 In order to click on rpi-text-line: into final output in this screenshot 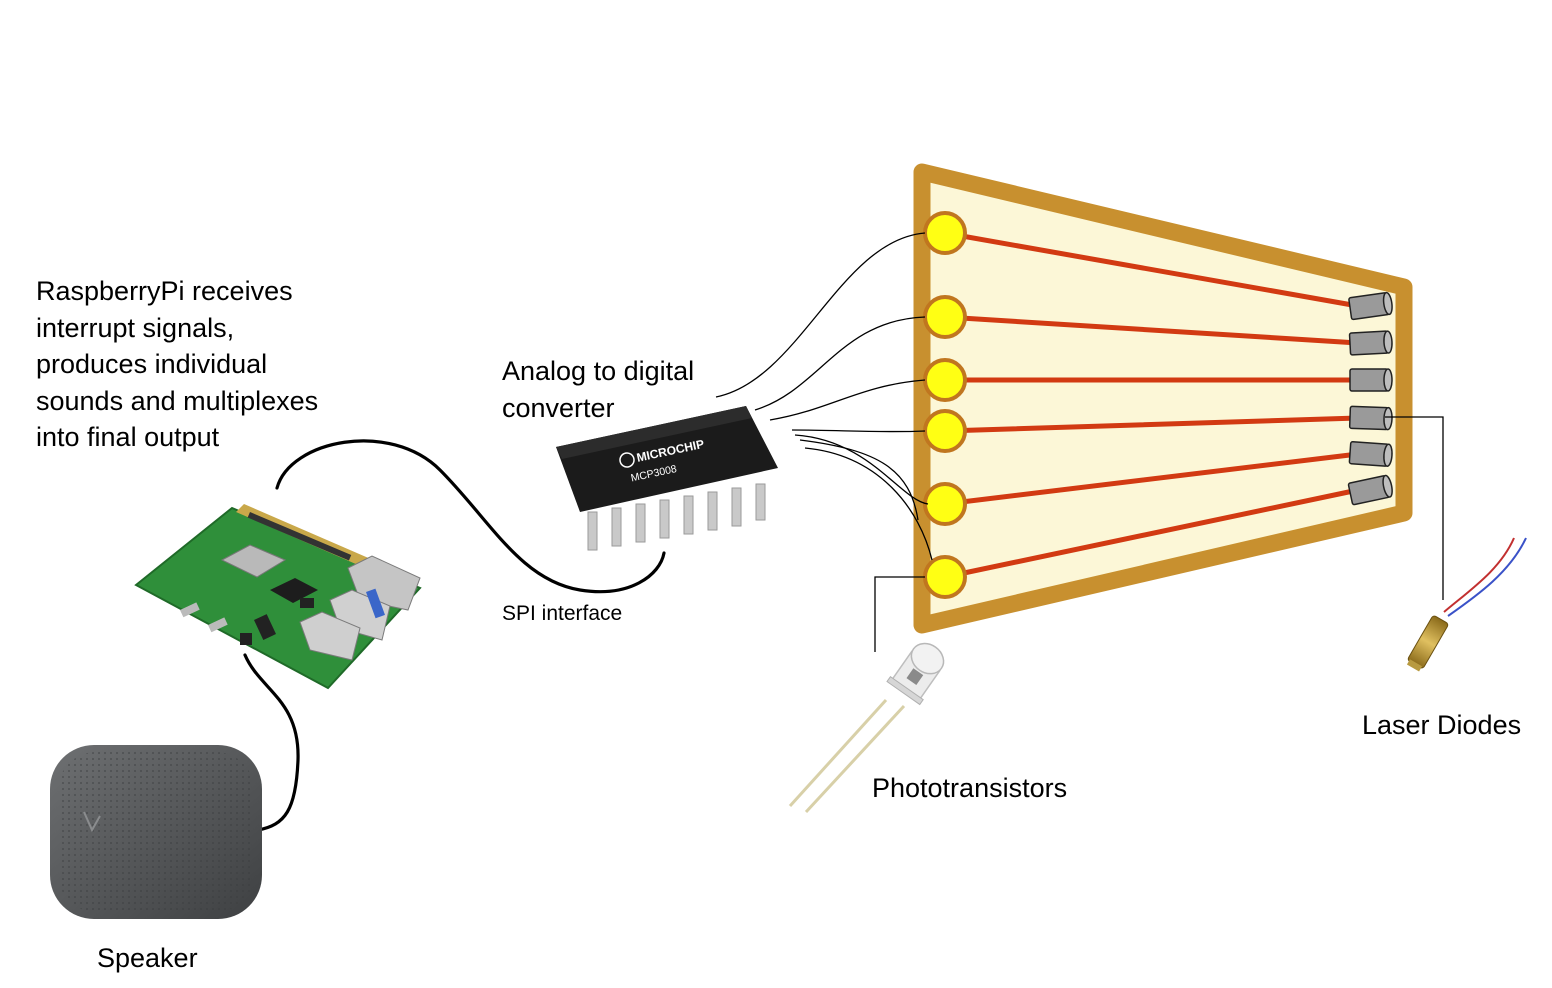, I will do `click(128, 437)`.